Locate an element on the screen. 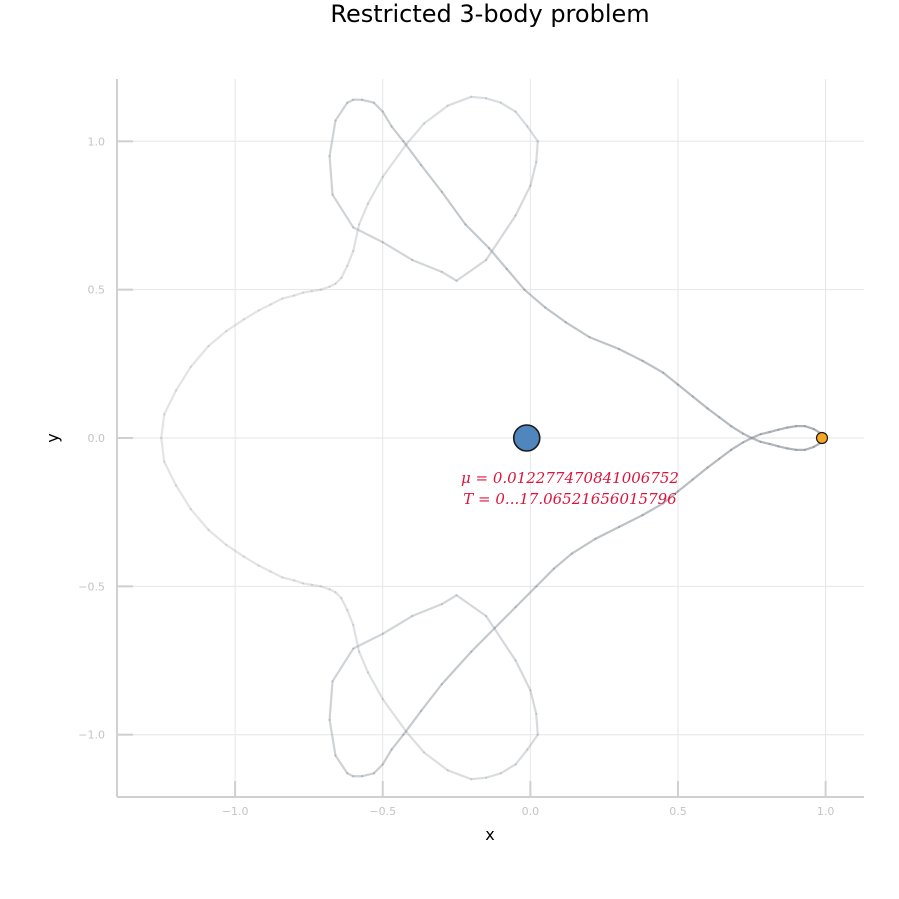  x-axis-label: x is located at coordinates (489, 834).